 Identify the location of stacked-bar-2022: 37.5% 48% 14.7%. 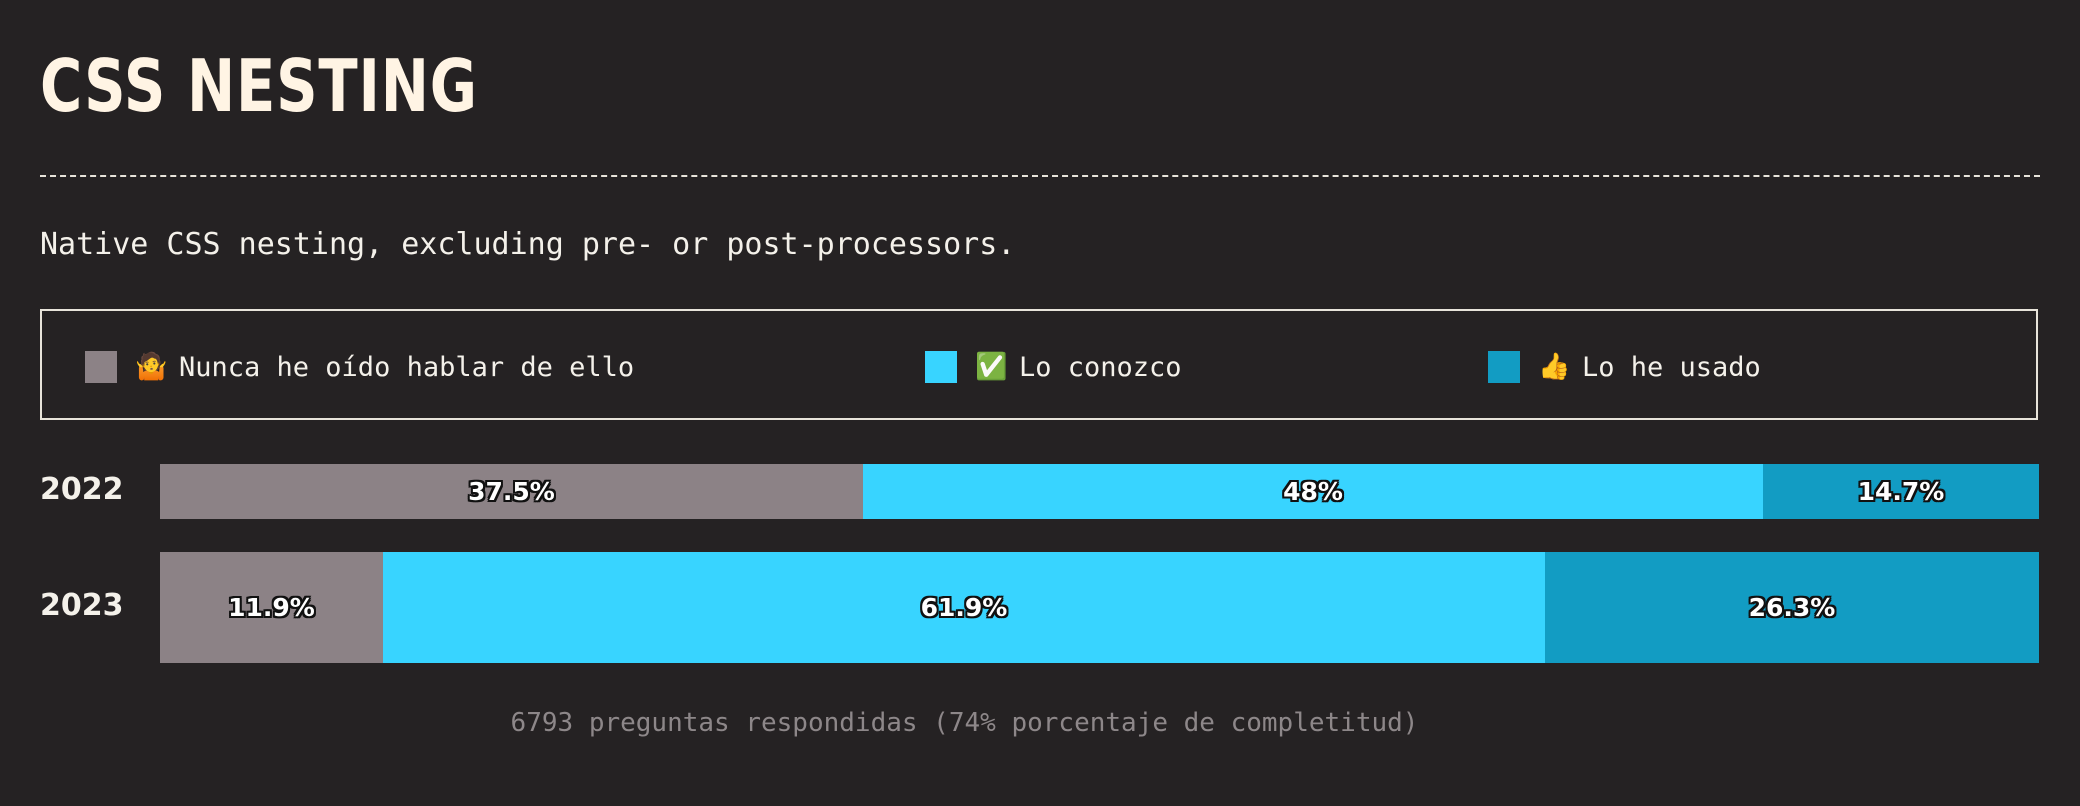
(1099, 491).